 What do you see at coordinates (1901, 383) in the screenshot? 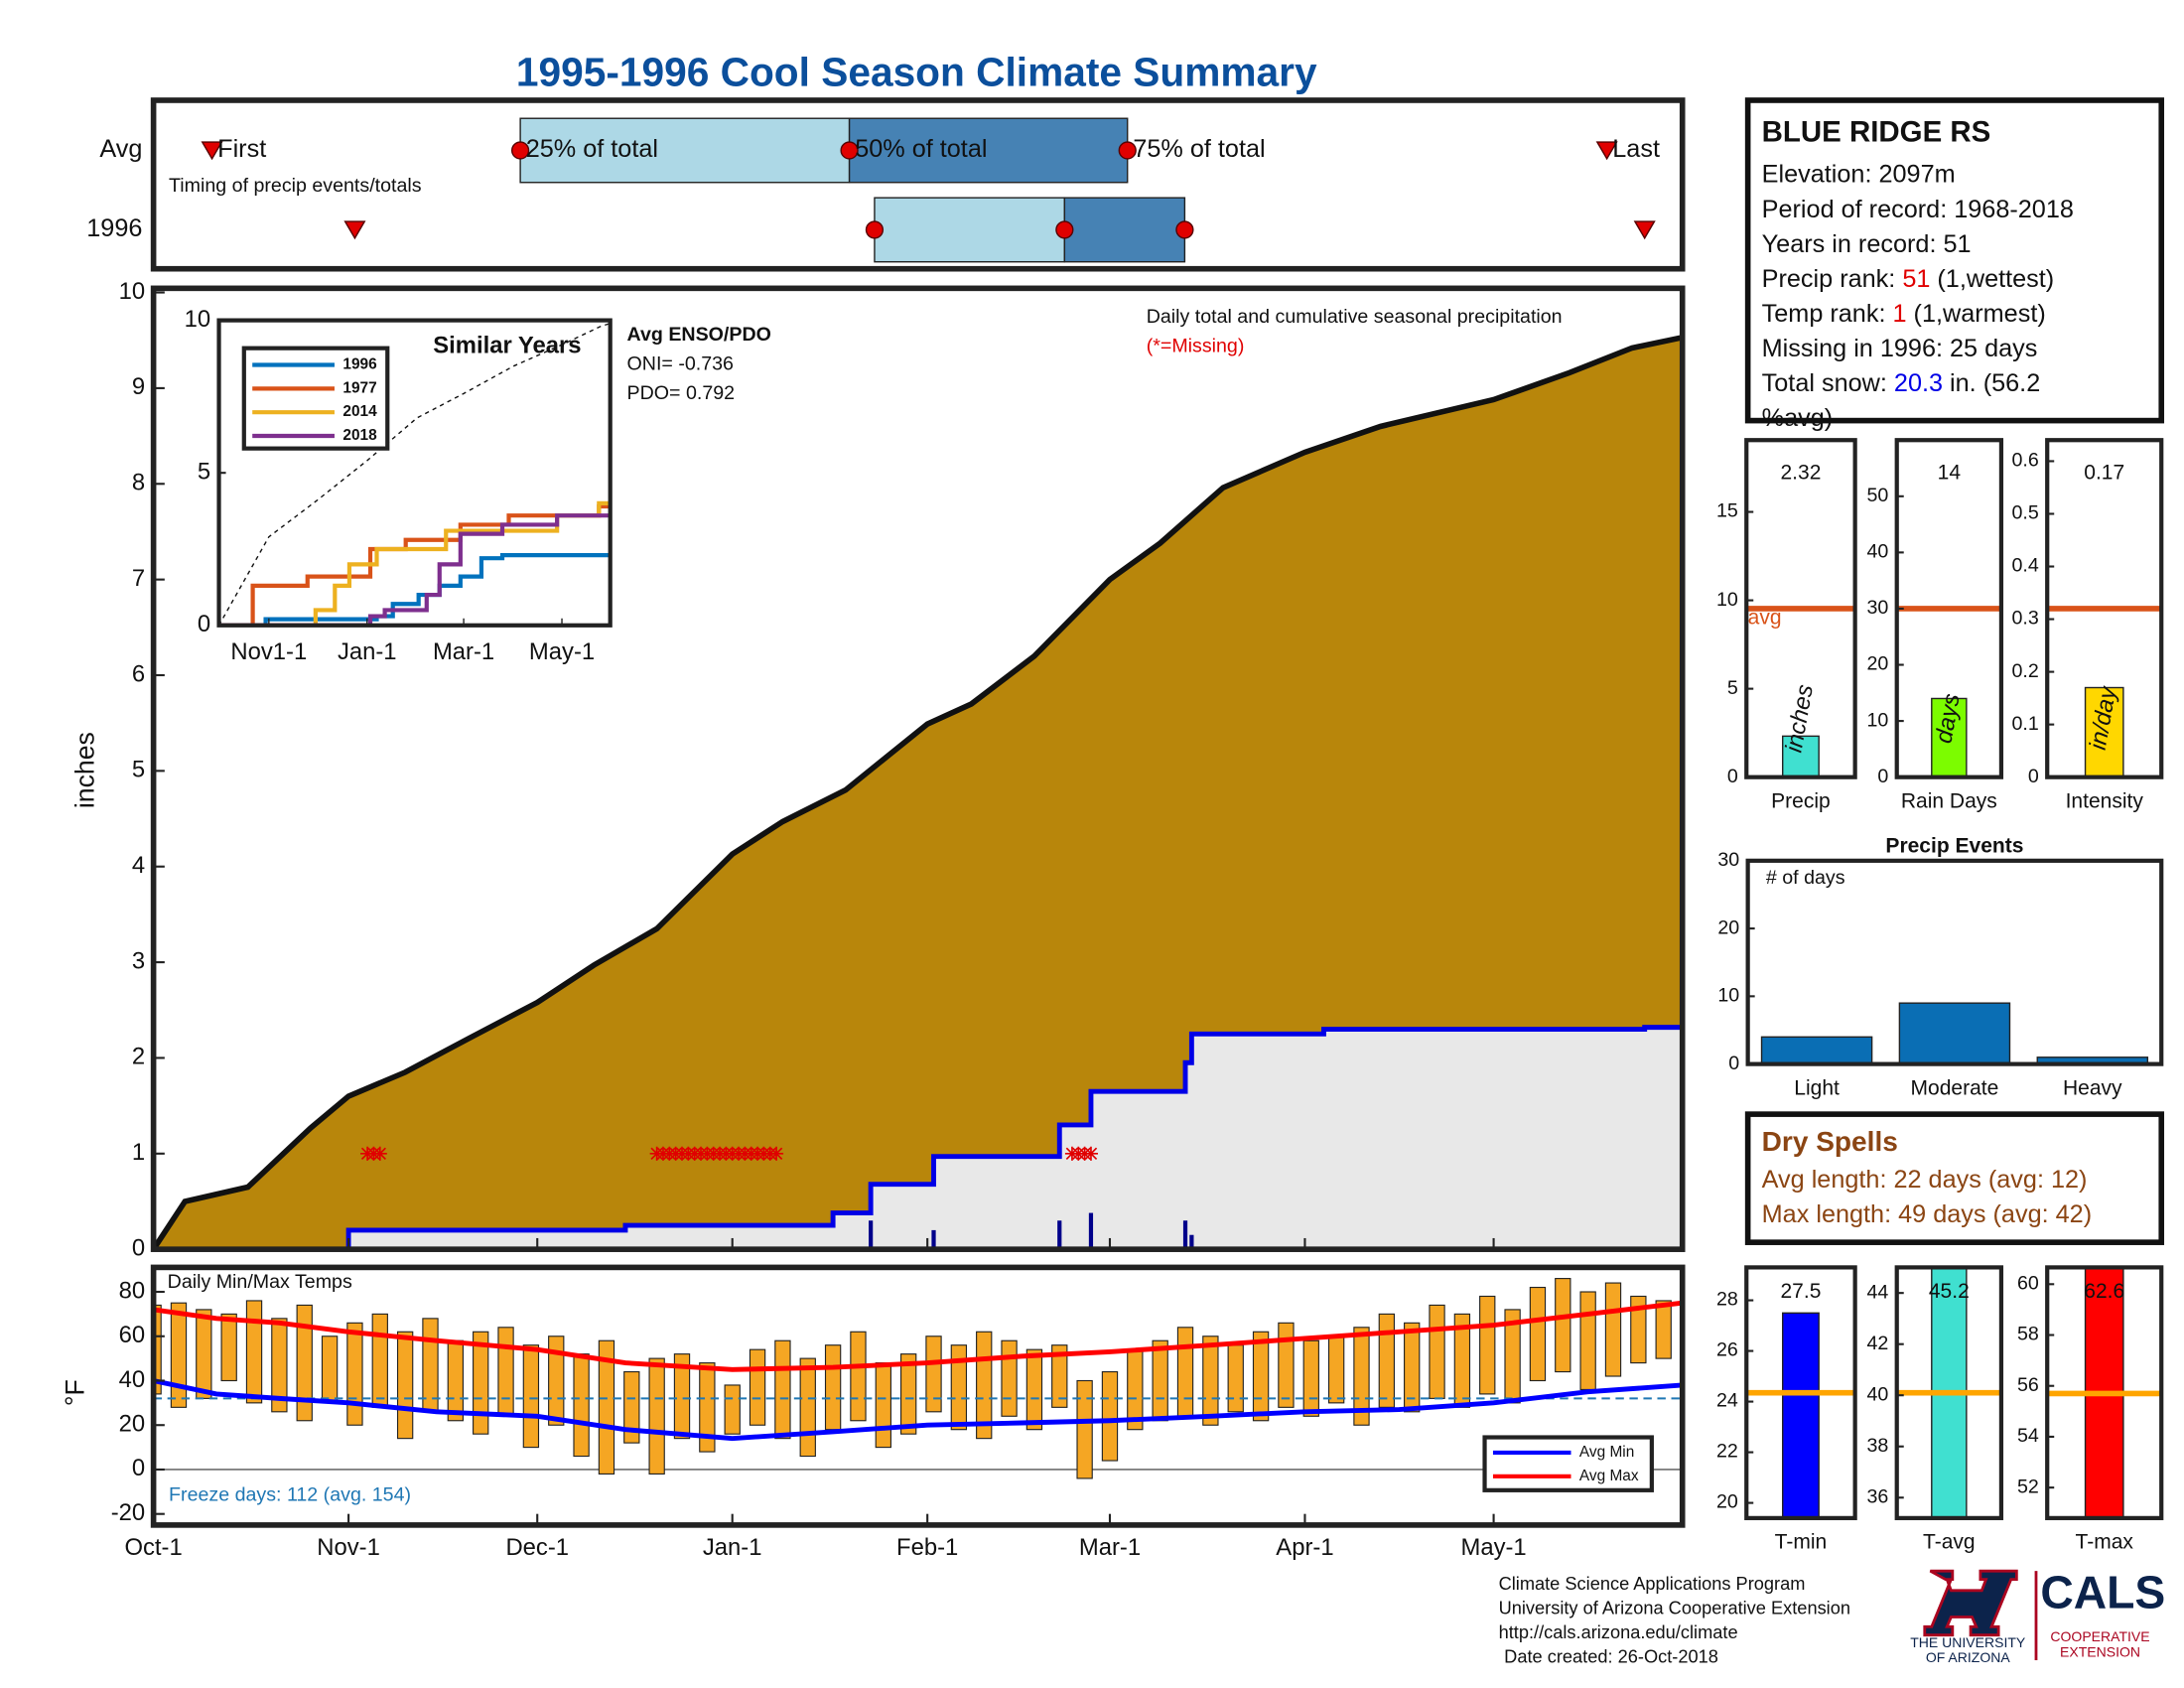
I see `station-line: Total snow: 20.3 in. (56.2` at bounding box center [1901, 383].